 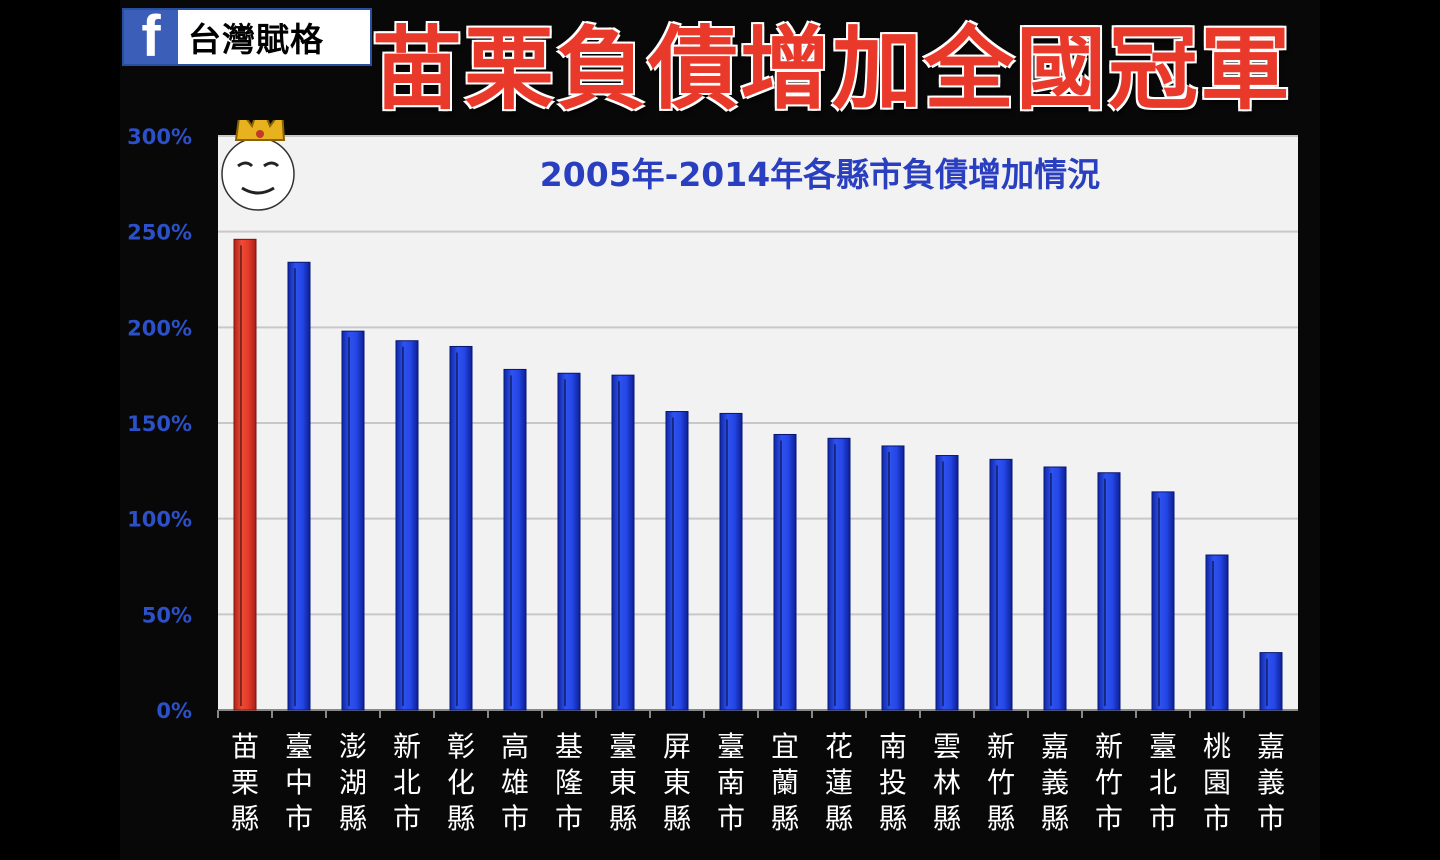 What do you see at coordinates (1217, 782) in the screenshot?
I see `x-tick-label: 桃園市` at bounding box center [1217, 782].